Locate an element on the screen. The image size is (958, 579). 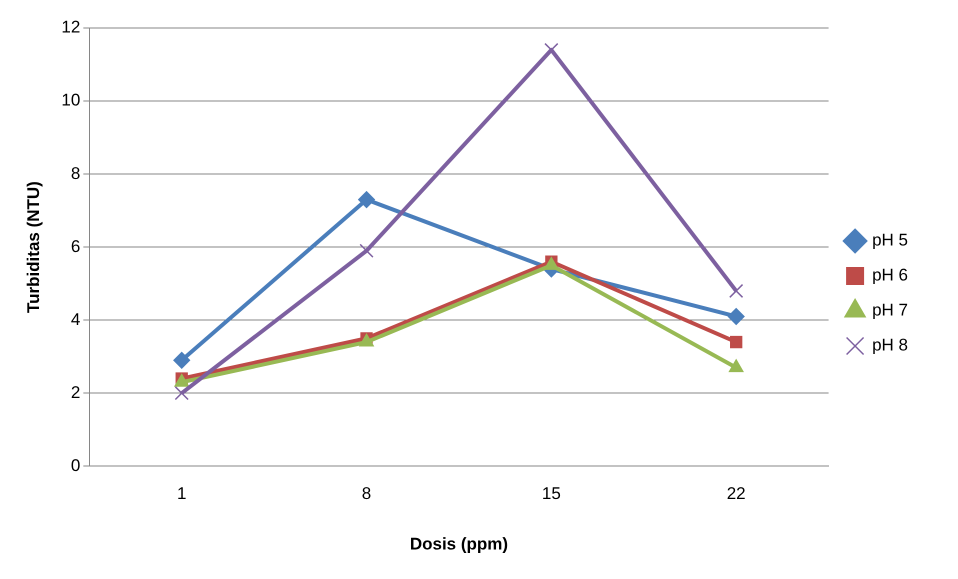
x-axis-title: Dosis (ppm) is located at coordinates (459, 544).